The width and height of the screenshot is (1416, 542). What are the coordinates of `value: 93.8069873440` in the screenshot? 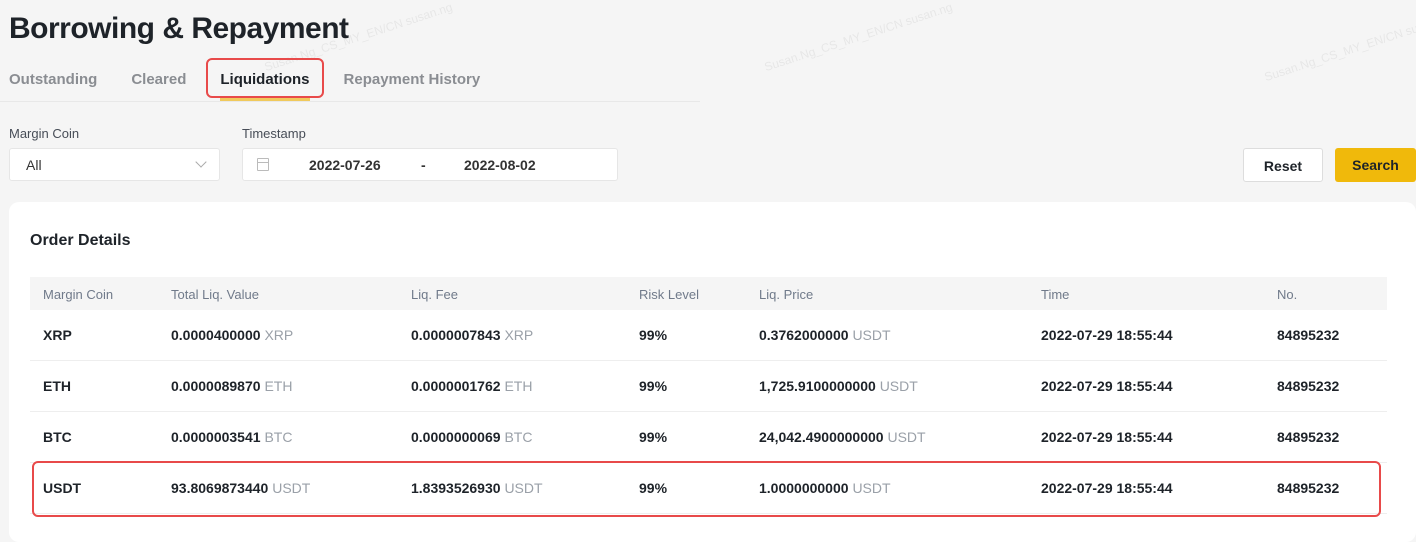 It's located at (220, 488).